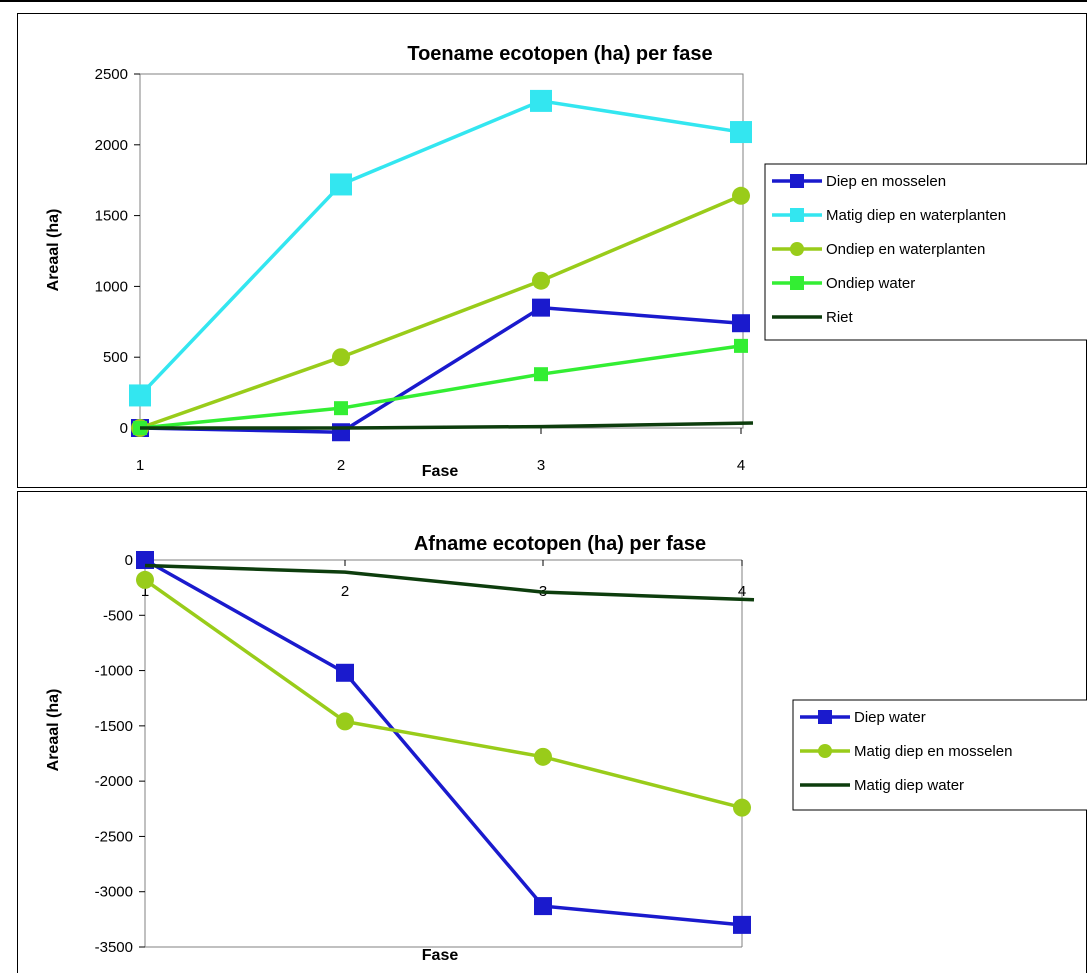 This screenshot has width=1087, height=973. Describe the element at coordinates (114, 671) in the screenshot. I see `chart2-ytick-label: -1000` at that location.